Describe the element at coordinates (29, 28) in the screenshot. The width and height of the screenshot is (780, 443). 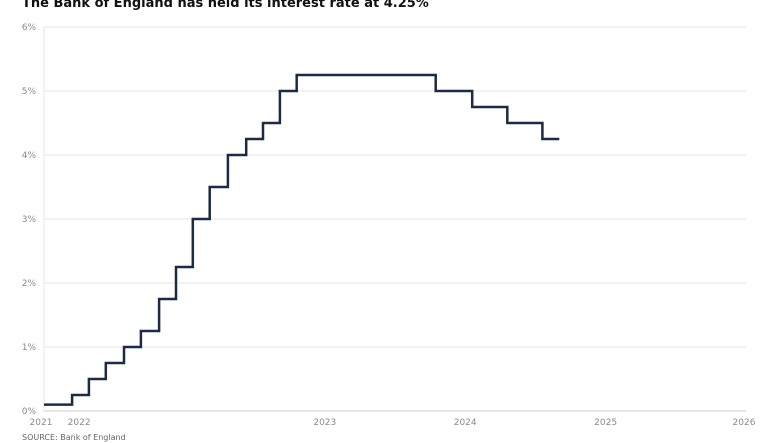
I see `y-tick-label: 6%` at that location.